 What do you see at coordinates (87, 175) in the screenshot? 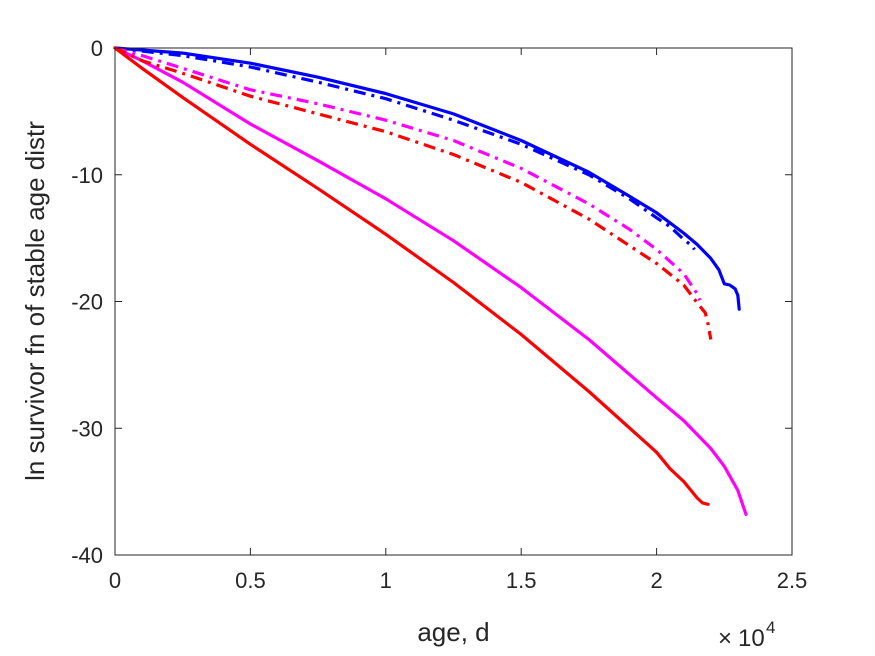
I see `y-tick-label: -10` at bounding box center [87, 175].